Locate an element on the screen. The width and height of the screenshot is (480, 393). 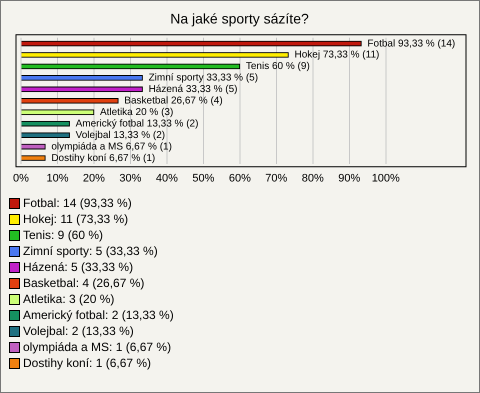
text: Basketbal: 4 (26,67 %) is located at coordinates (83, 283).